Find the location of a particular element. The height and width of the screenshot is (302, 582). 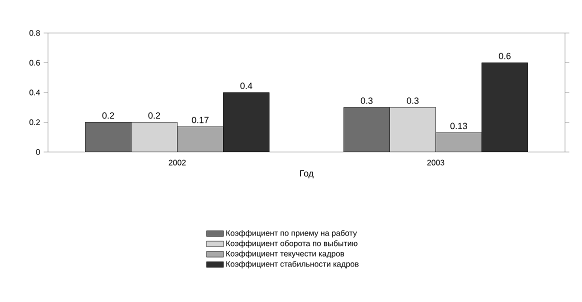

data-label: 0.13 is located at coordinates (459, 126).